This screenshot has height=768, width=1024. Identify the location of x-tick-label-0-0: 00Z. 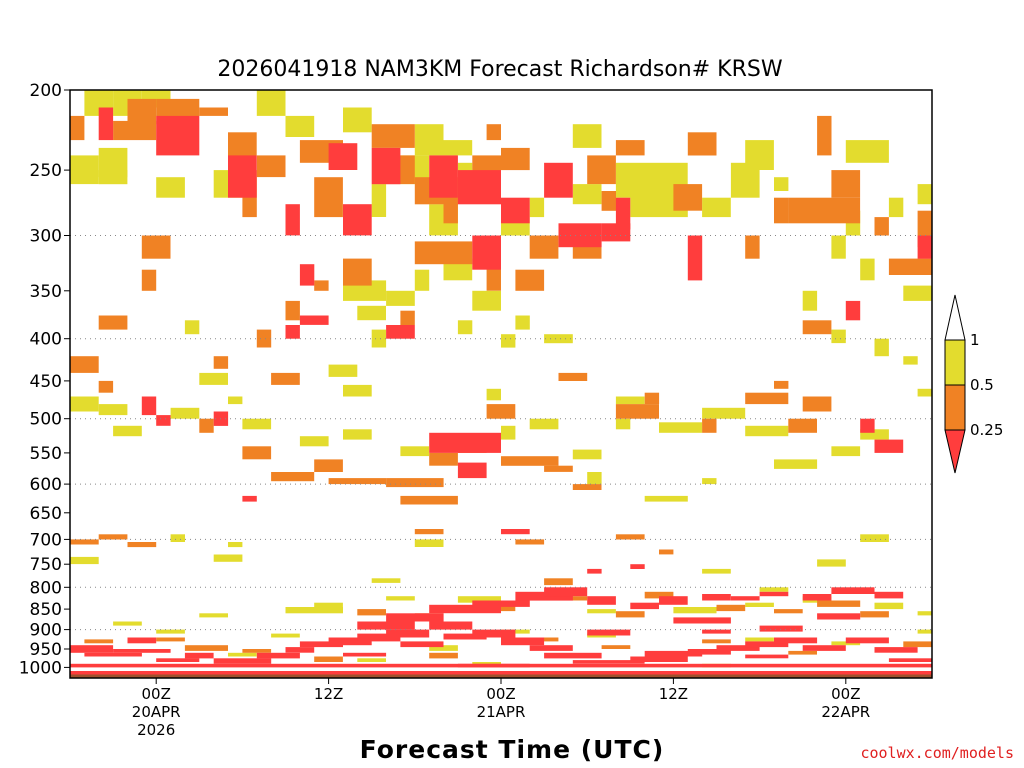
(156, 694).